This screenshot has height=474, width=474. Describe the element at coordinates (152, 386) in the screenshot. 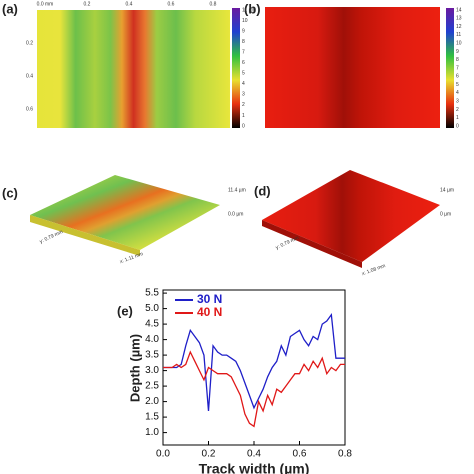

I see `y-tick-label: 2.5` at that location.